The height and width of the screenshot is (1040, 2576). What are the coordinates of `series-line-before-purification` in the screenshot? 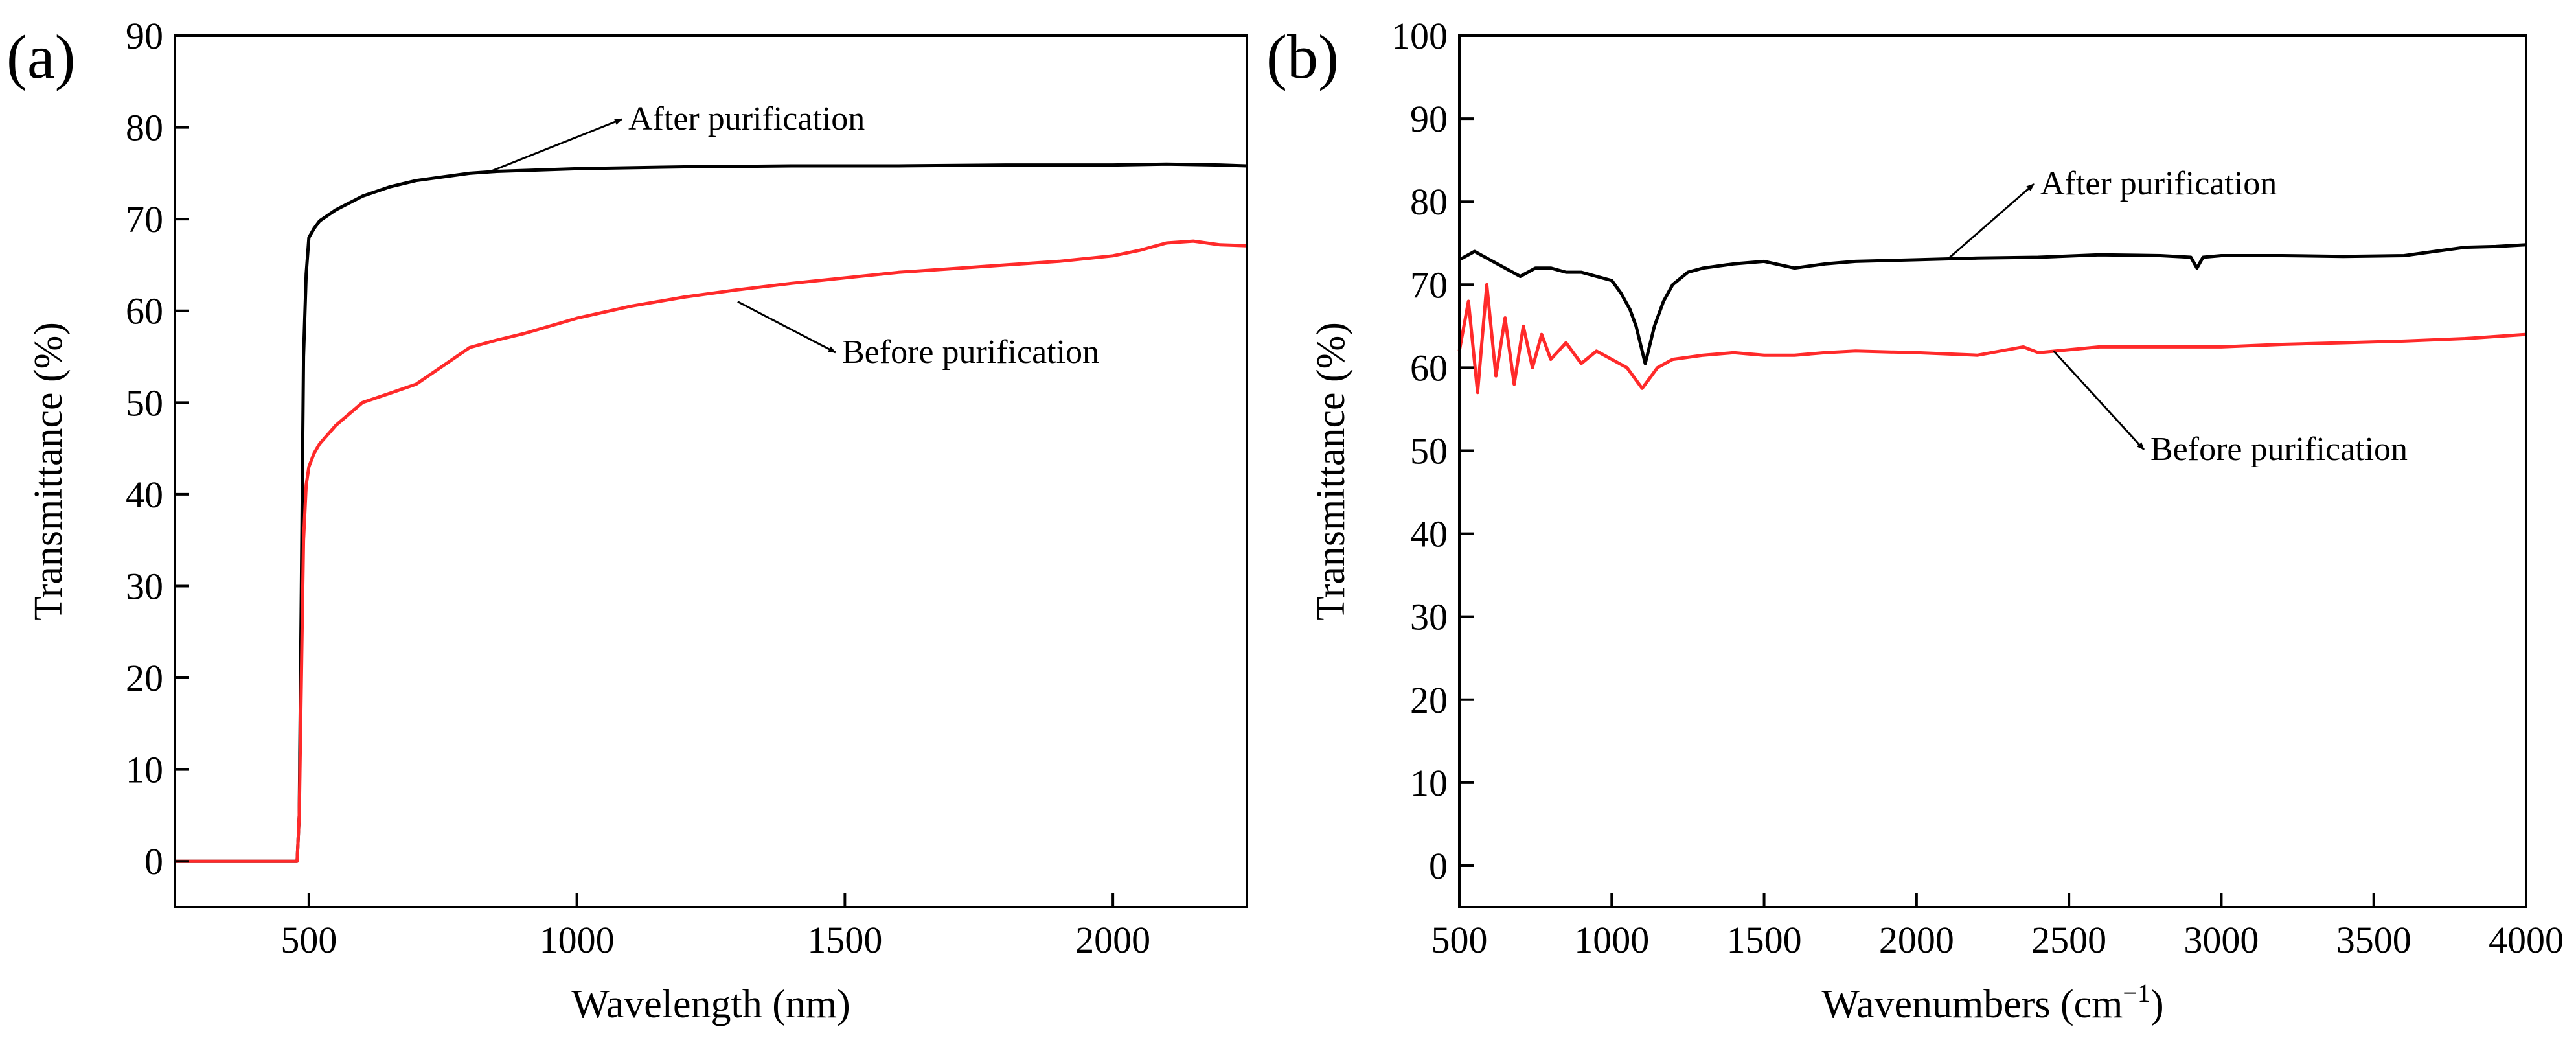 It's located at (1992, 339).